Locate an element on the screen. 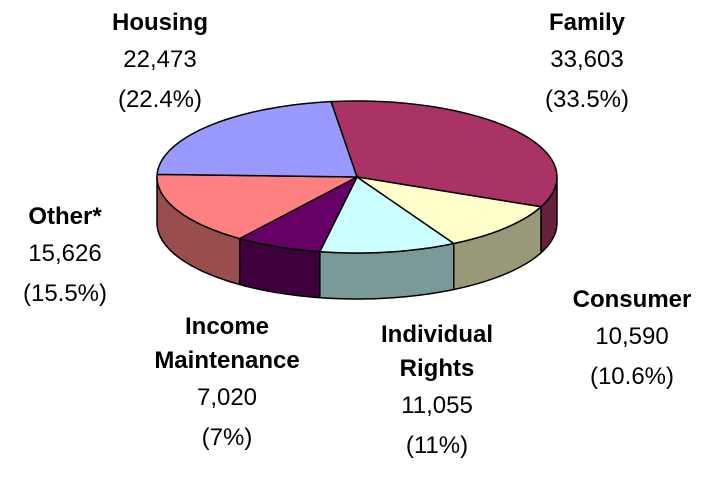  value-label: 10,590 is located at coordinates (632, 336).